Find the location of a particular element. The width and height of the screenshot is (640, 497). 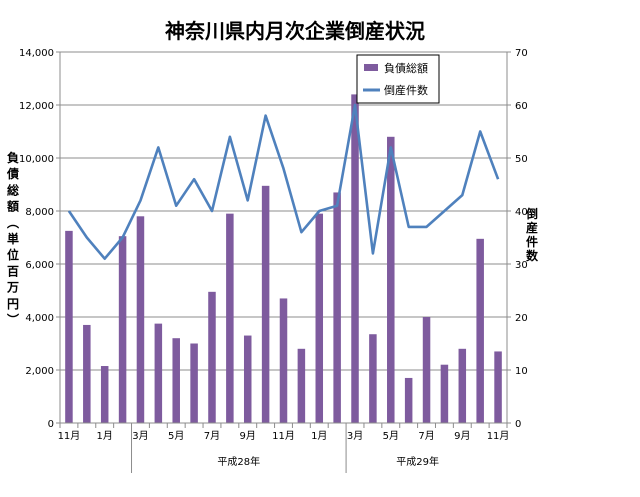

y-tick-label: 4,000 is located at coordinates (39, 318).